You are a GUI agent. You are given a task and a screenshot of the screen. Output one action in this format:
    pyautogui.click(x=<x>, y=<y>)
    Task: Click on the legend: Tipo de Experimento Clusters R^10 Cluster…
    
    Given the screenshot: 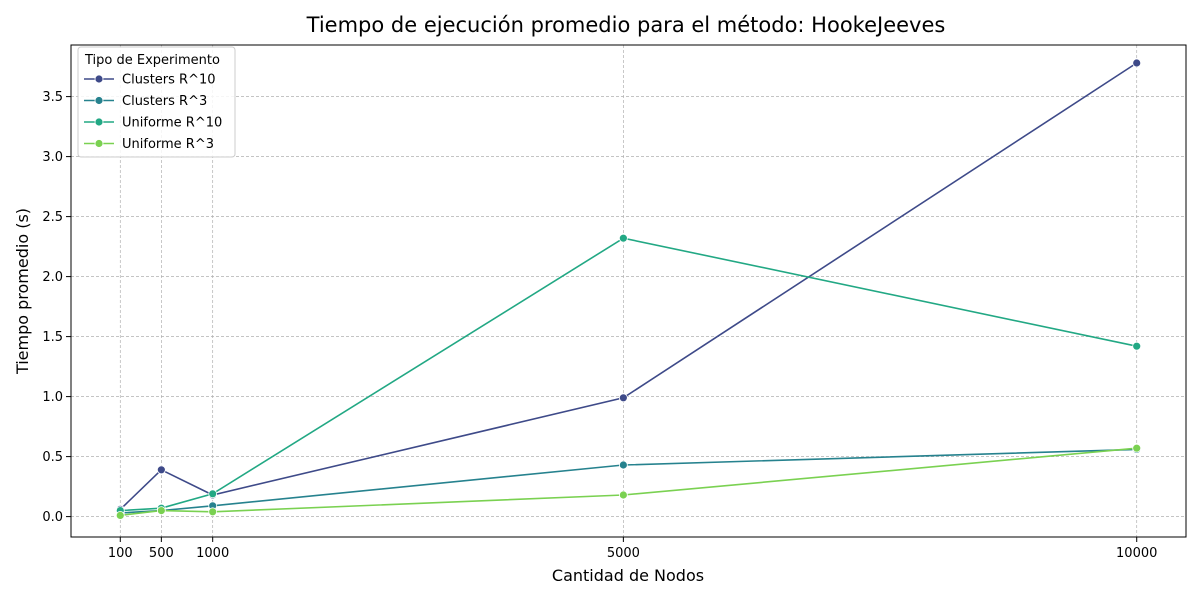 What is the action you would take?
    pyautogui.click(x=156, y=102)
    